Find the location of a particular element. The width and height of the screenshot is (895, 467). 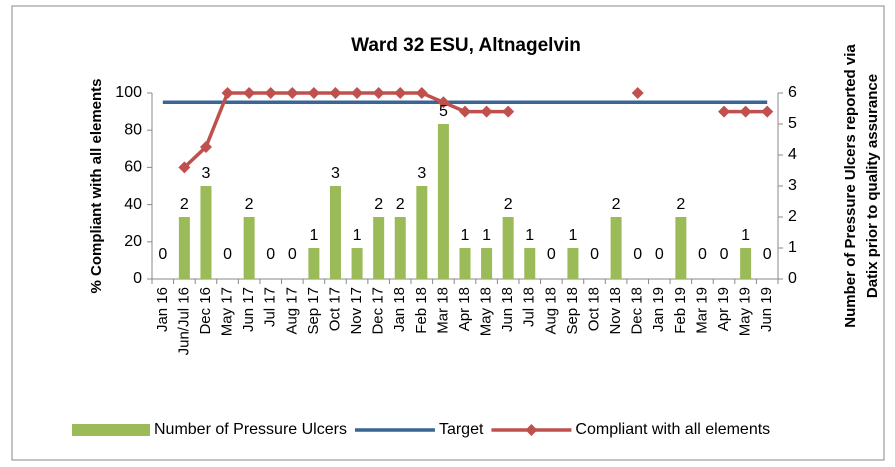

y2-axis-title: Number of Pressure Ulcers reported via is located at coordinates (850, 186).